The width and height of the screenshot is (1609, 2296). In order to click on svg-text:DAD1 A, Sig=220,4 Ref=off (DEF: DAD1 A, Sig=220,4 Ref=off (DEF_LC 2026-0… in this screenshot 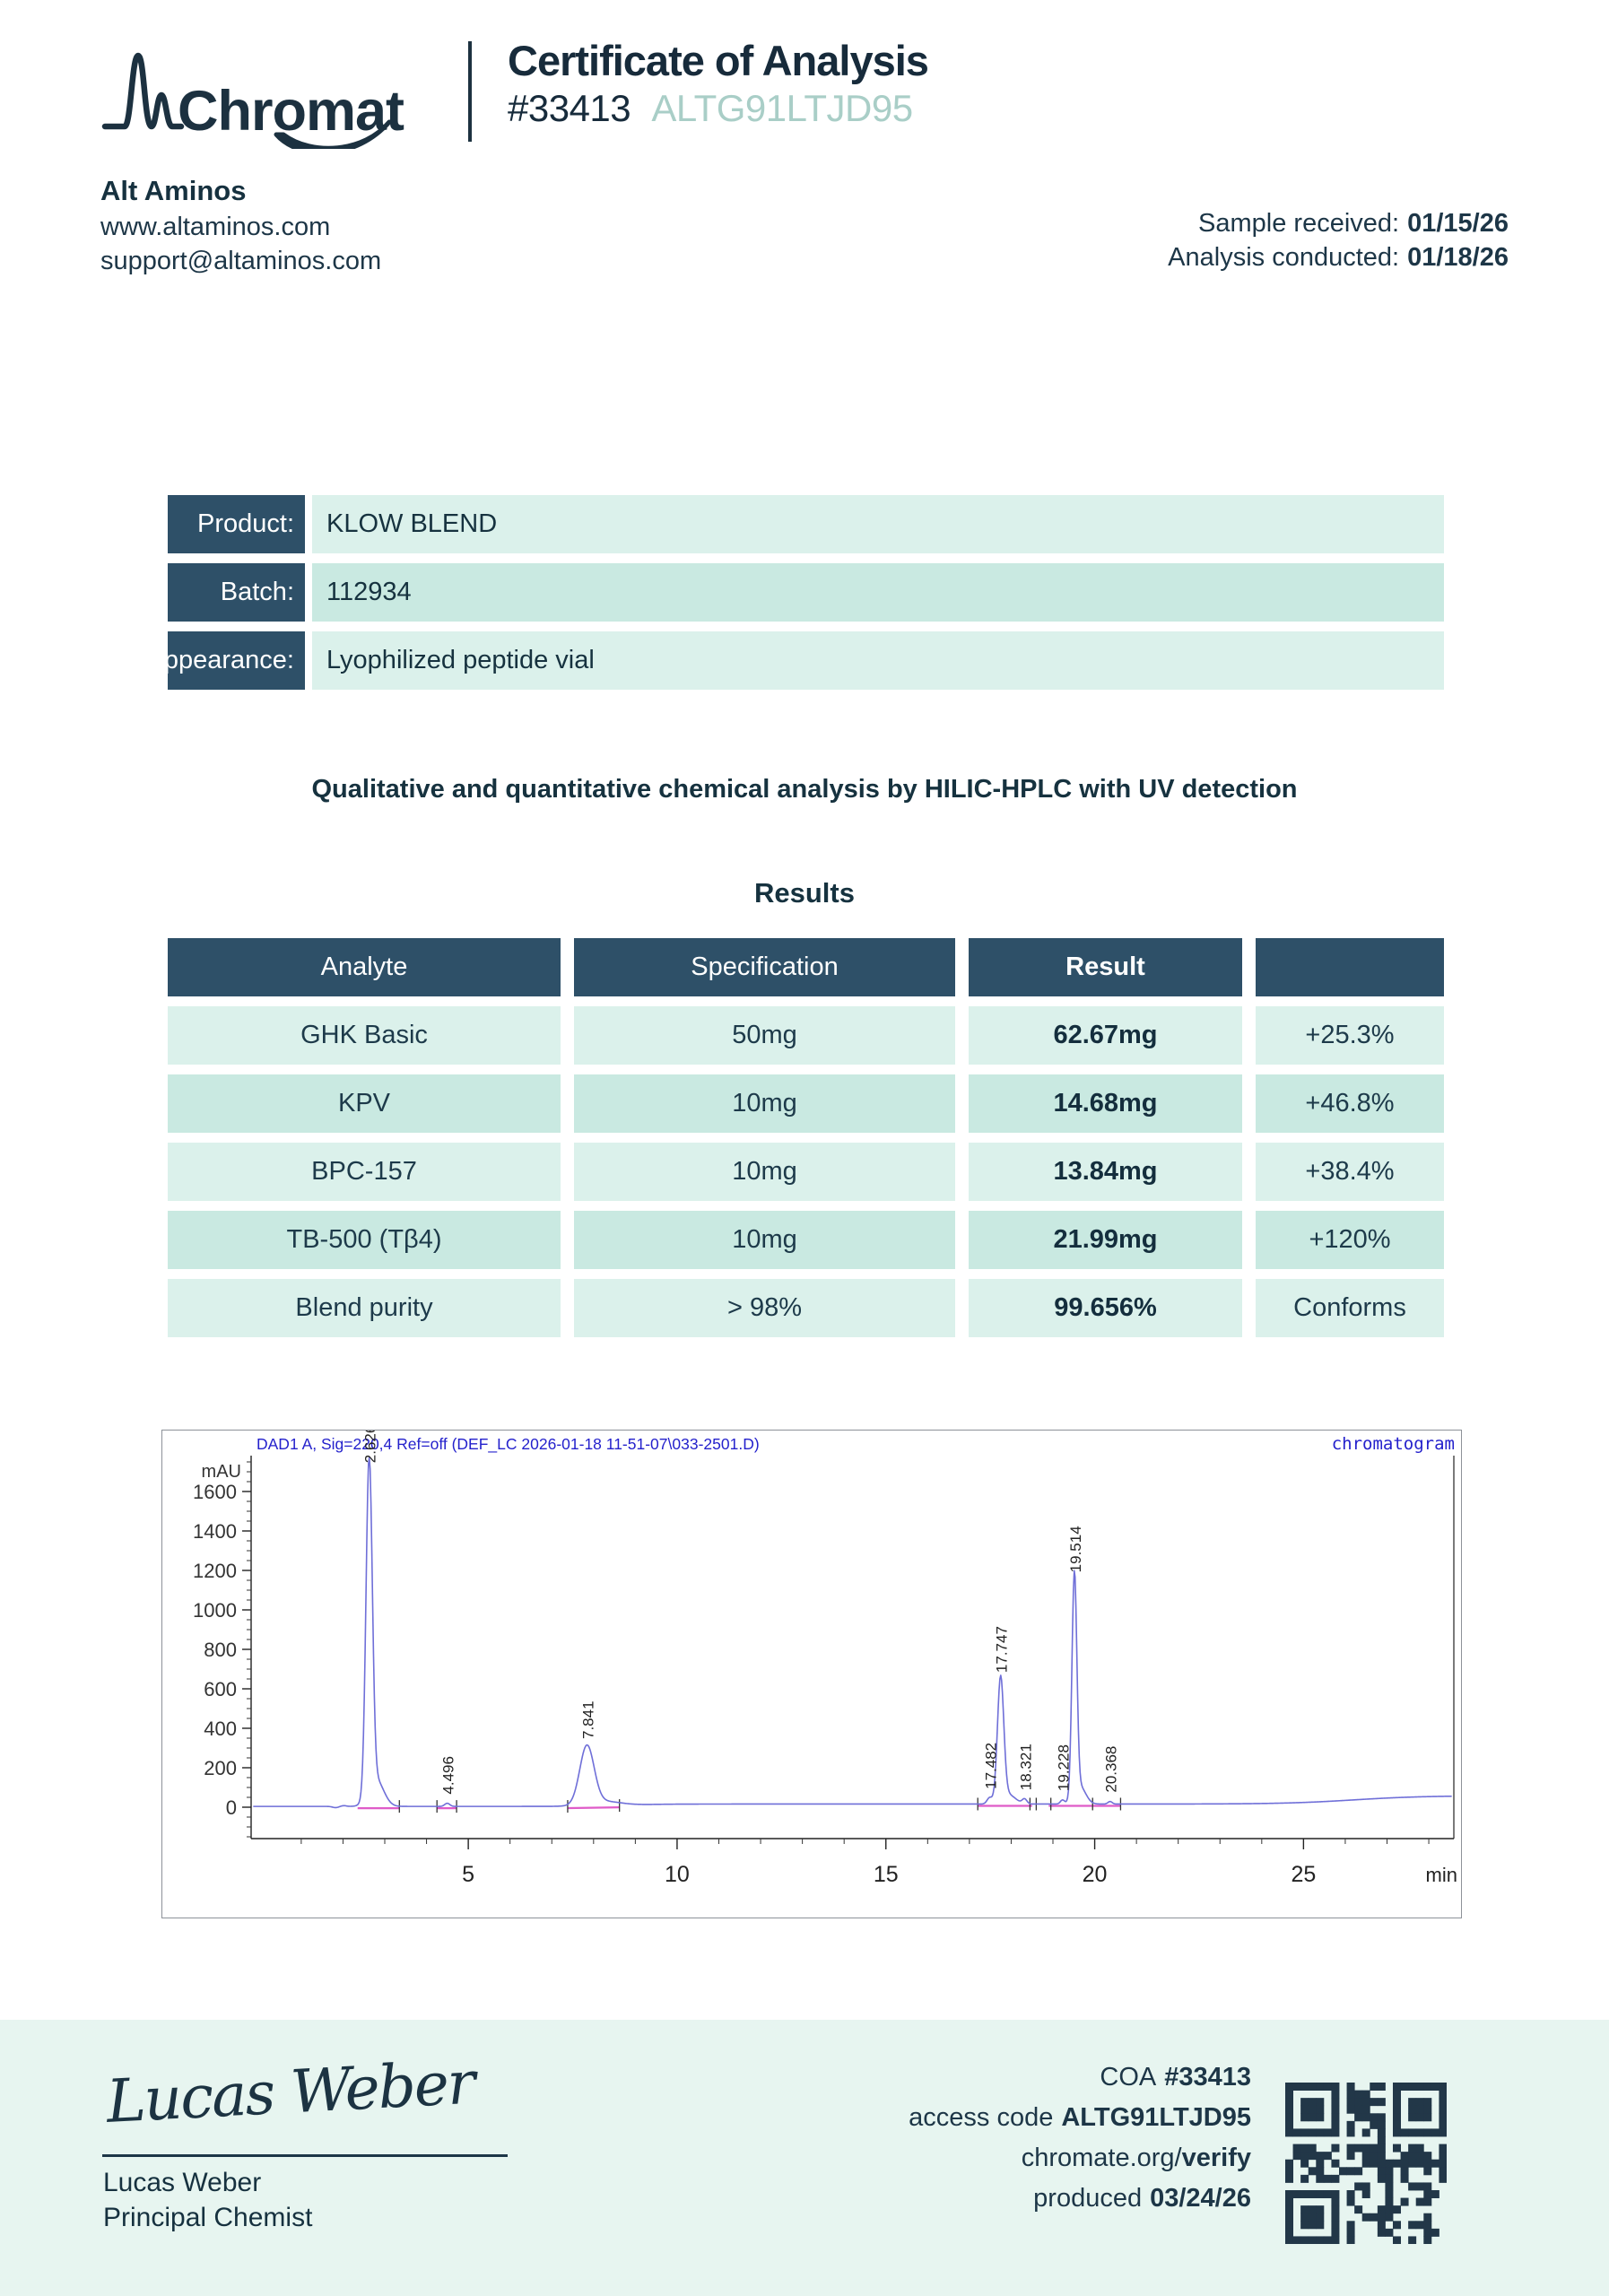, I will do `click(508, 1444)`.